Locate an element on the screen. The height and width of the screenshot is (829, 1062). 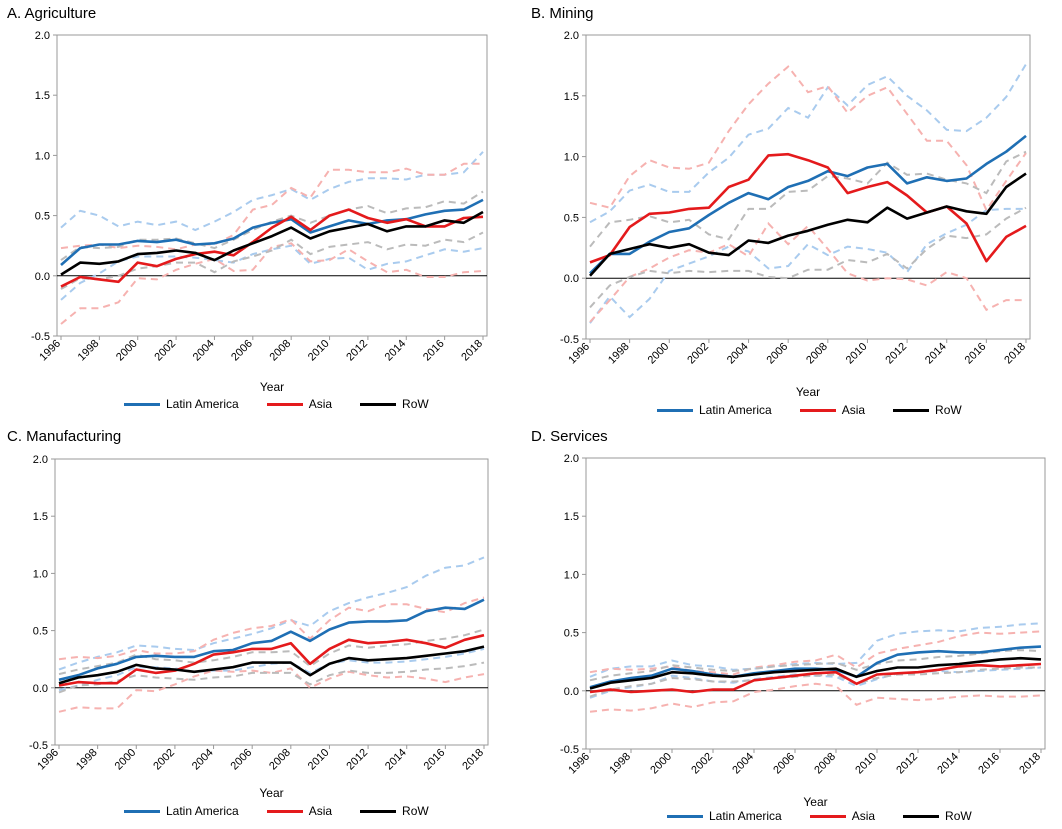
legend-label: Asia is located at coordinates (320, 404).